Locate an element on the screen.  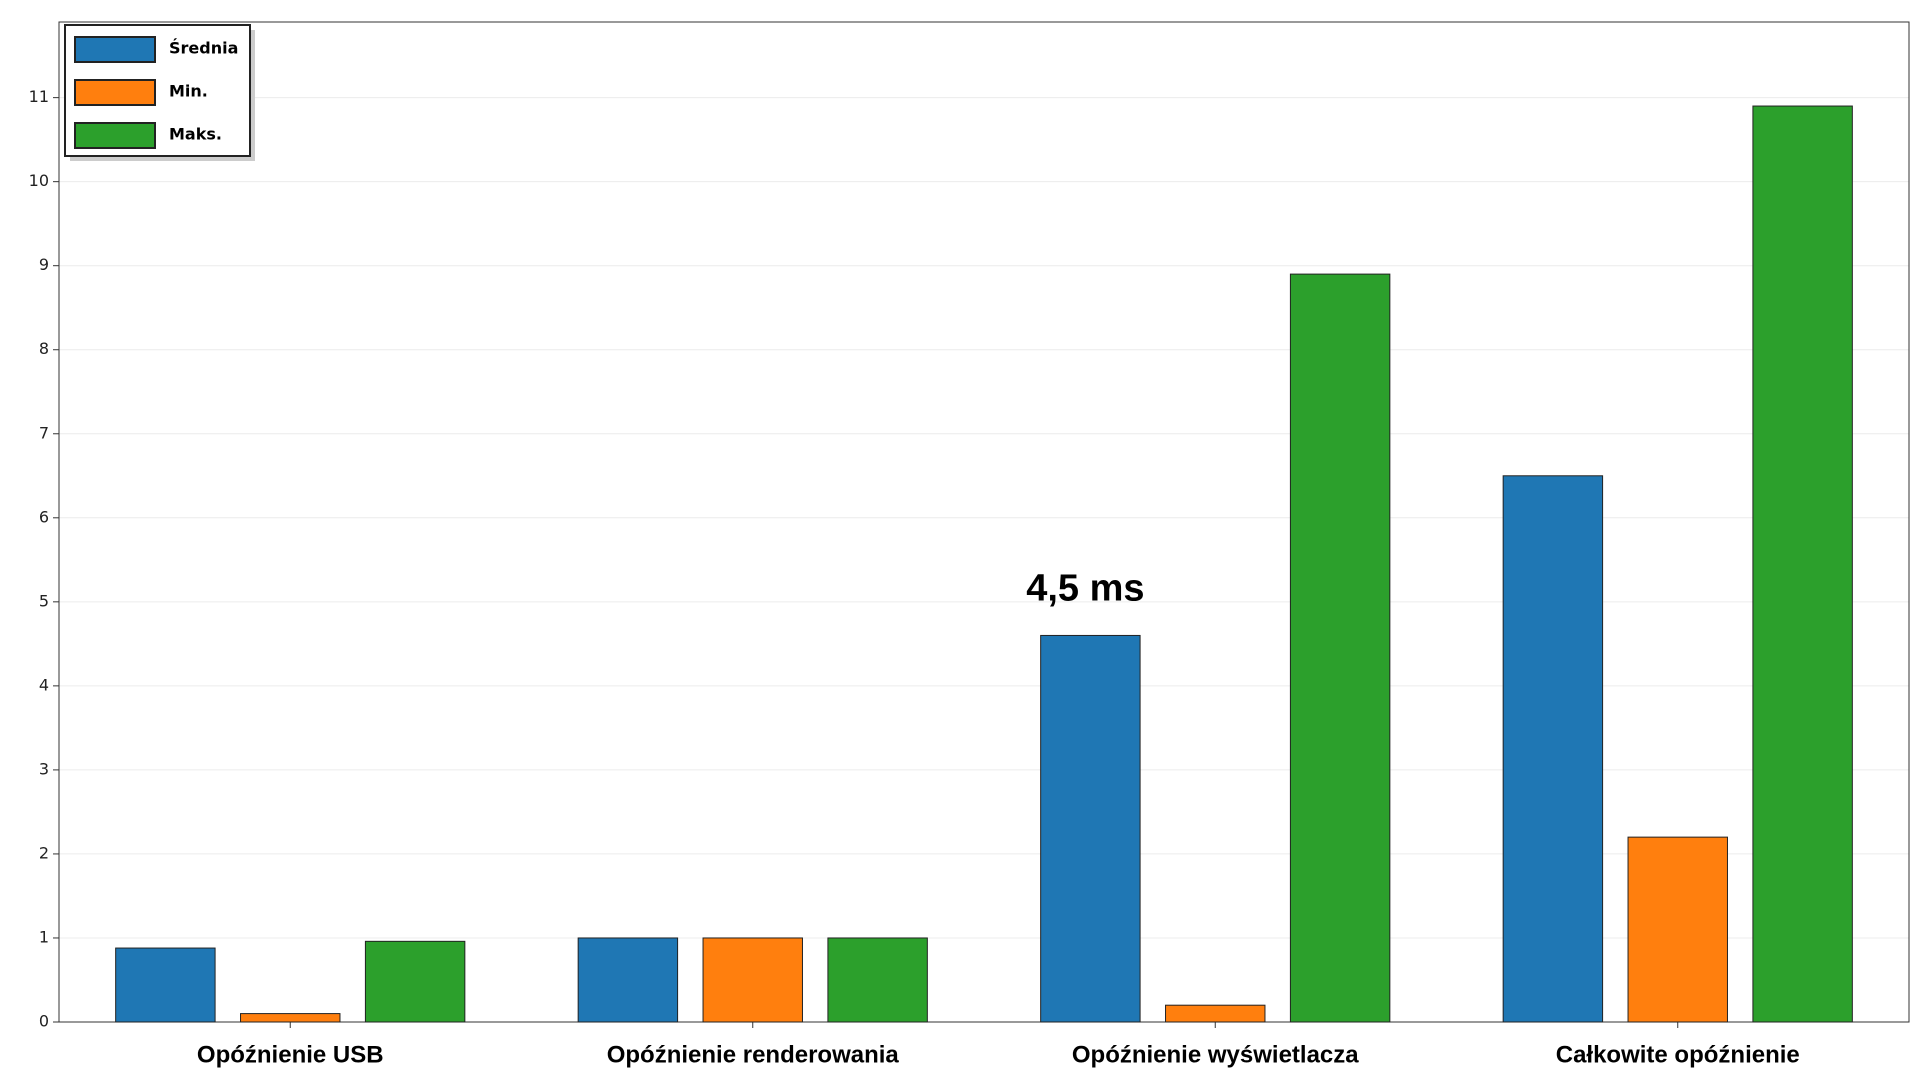
y-tick-label: 11 is located at coordinates (39, 96).